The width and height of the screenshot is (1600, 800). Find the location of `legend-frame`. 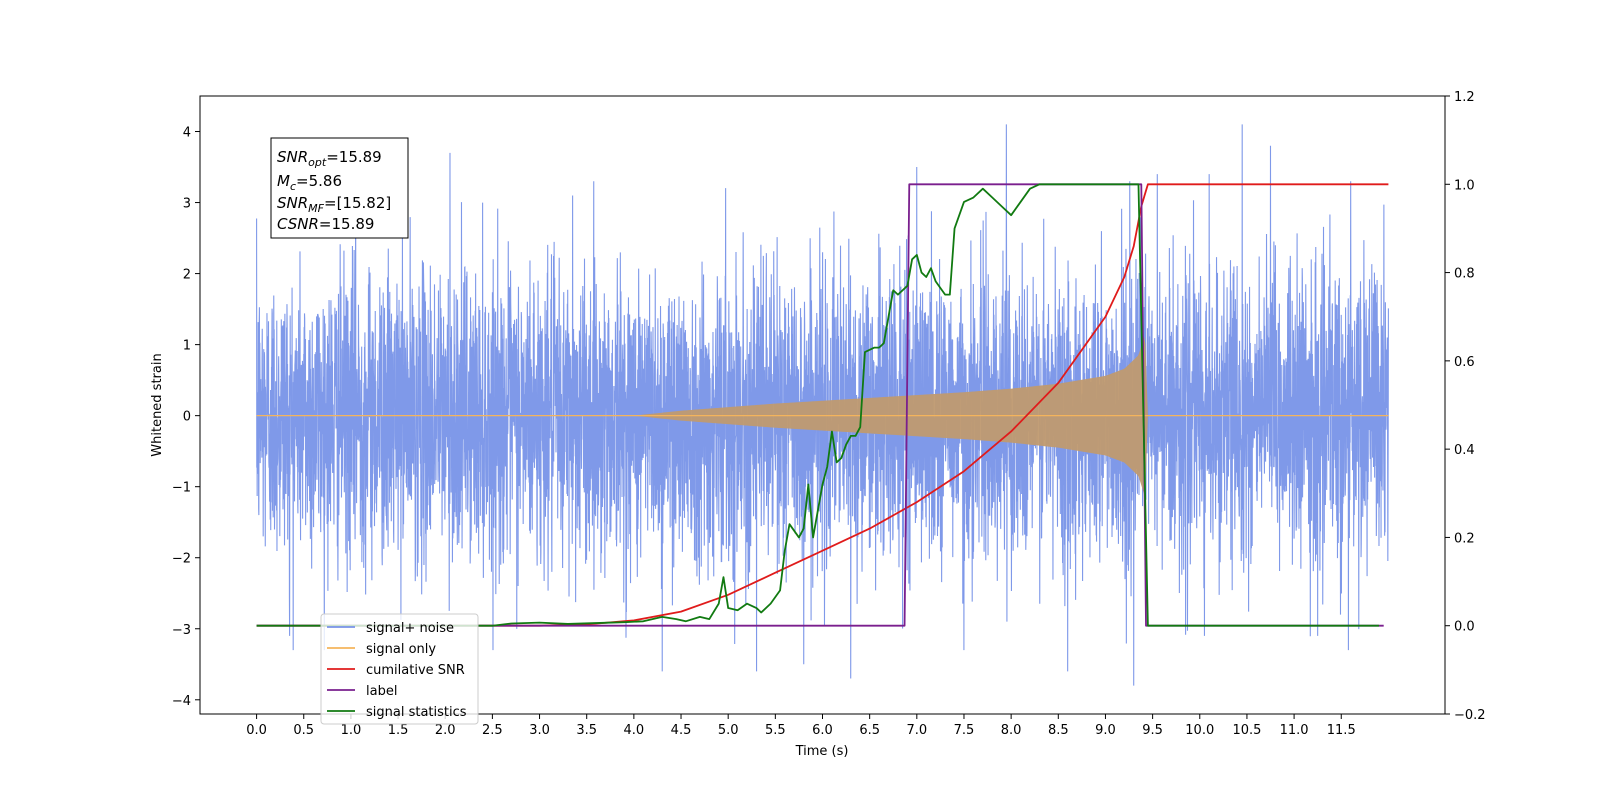

legend-frame is located at coordinates (399, 669).